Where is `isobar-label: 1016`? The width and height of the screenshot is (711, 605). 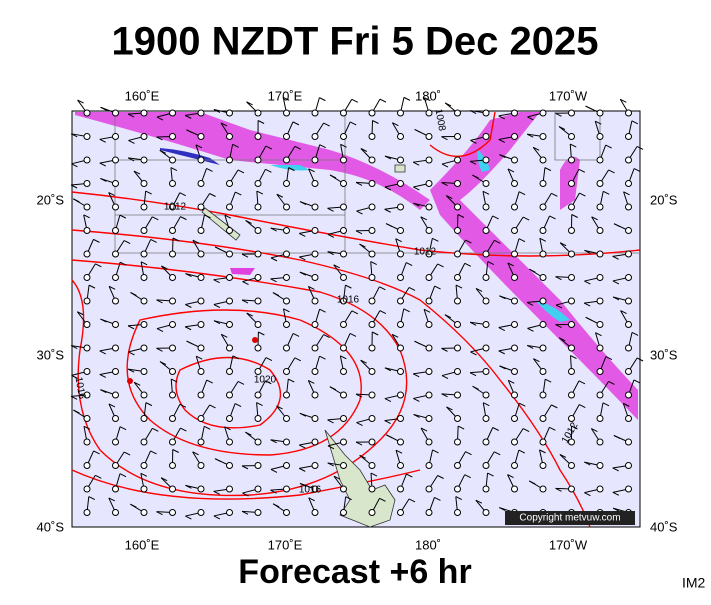 isobar-label: 1016 is located at coordinates (348, 300).